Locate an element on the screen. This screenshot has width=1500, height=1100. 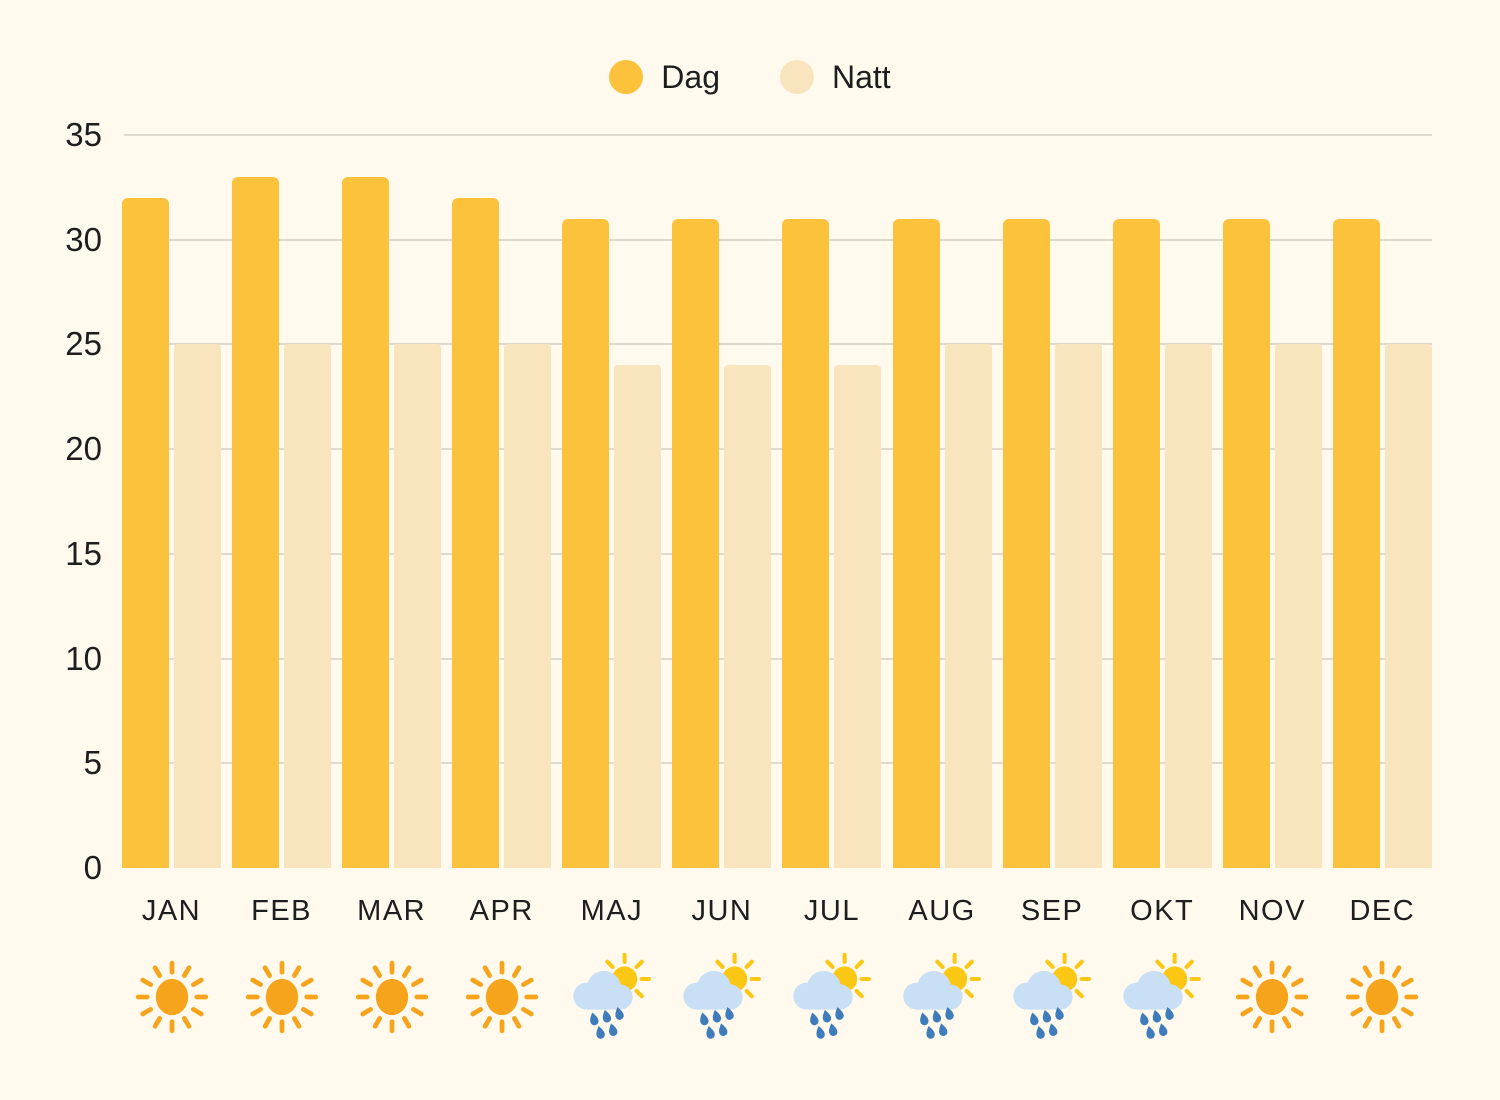
bar-group-jun is located at coordinates (722, 501).